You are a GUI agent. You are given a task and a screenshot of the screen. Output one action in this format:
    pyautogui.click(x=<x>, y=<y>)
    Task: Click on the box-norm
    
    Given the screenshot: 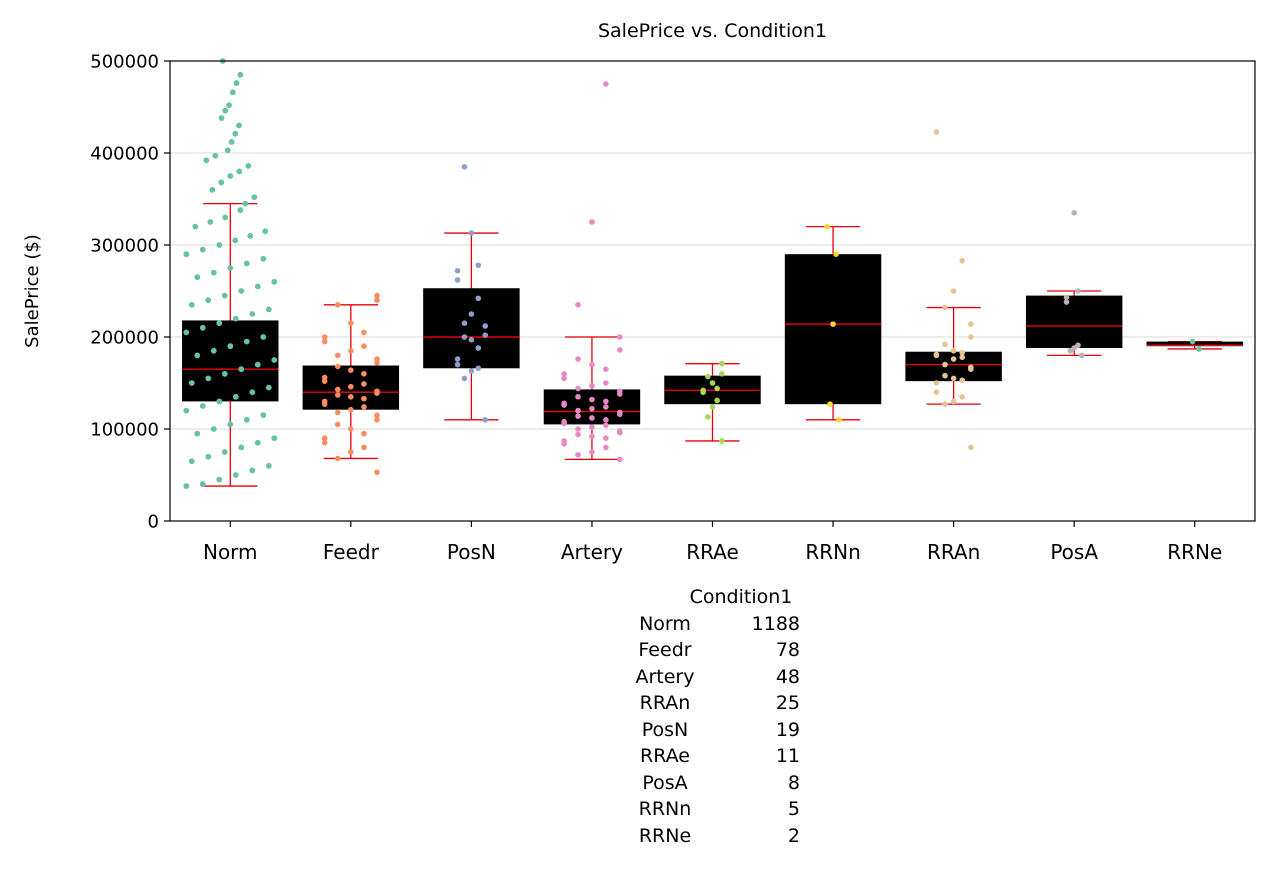 What is the action you would take?
    pyautogui.click(x=230, y=361)
    